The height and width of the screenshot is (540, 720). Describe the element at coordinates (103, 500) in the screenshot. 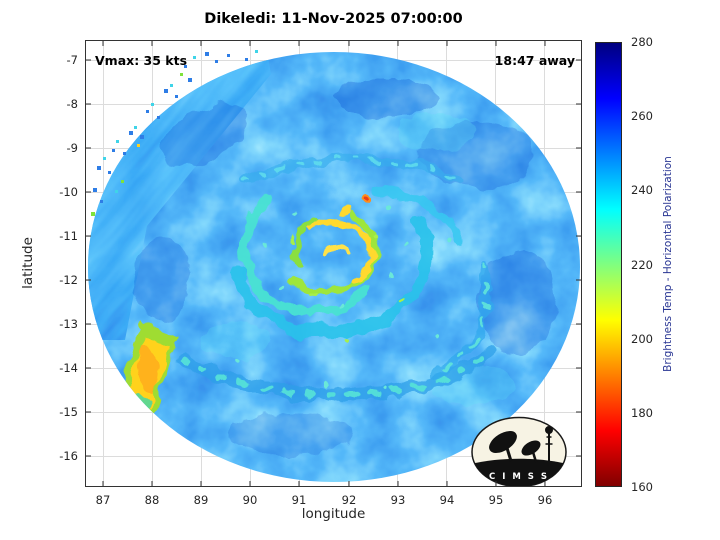

I see `x-tick-label: 87` at that location.